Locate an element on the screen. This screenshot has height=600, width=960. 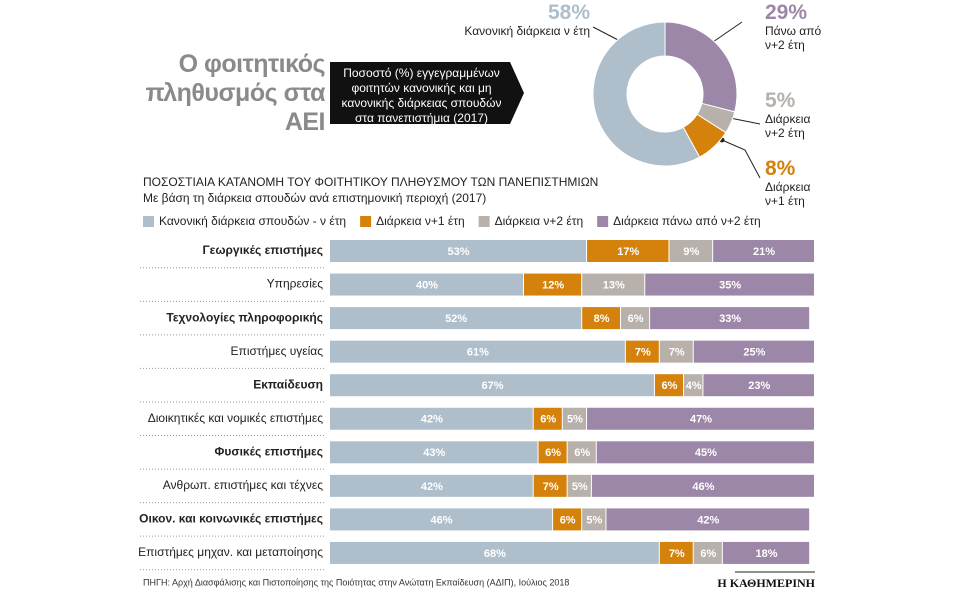
bar-value-label: 33% is located at coordinates (730, 319).